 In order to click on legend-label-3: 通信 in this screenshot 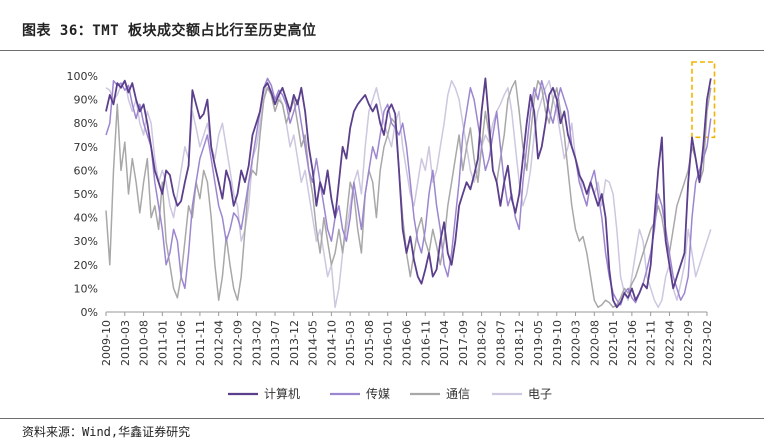, I will do `click(458, 394)`.